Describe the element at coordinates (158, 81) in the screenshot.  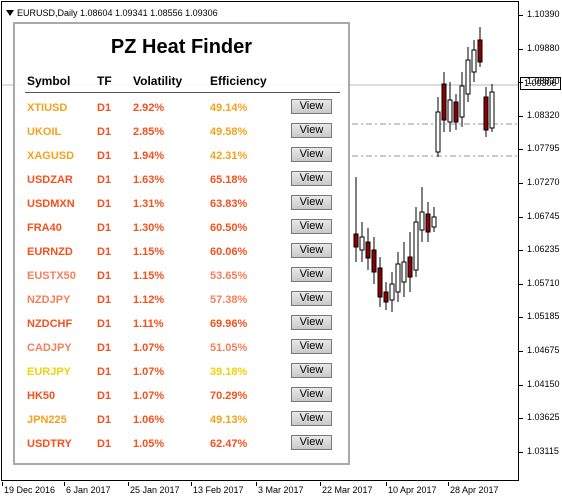
I see `volatility-column-header: Volatility` at that location.